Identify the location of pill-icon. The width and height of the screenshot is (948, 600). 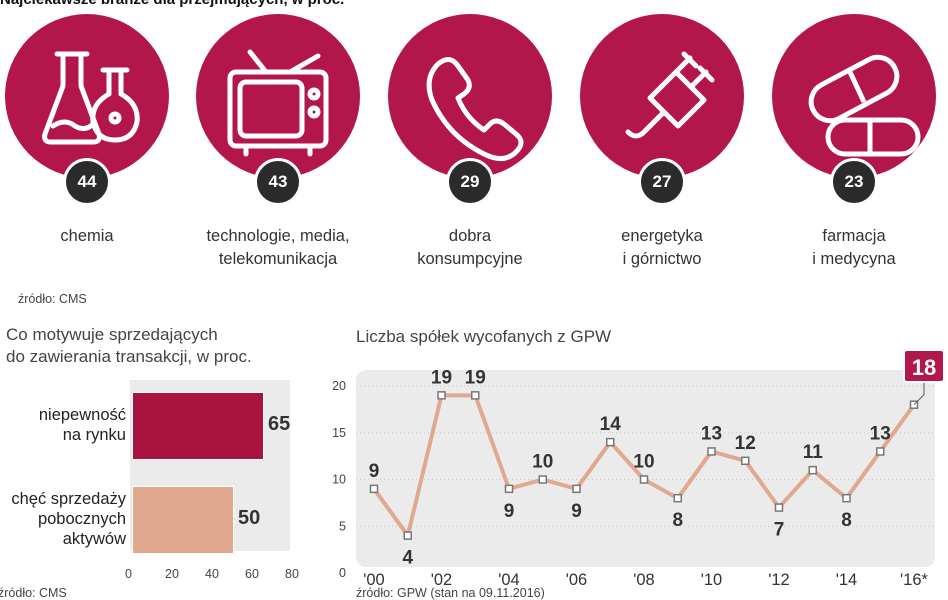
(864, 105).